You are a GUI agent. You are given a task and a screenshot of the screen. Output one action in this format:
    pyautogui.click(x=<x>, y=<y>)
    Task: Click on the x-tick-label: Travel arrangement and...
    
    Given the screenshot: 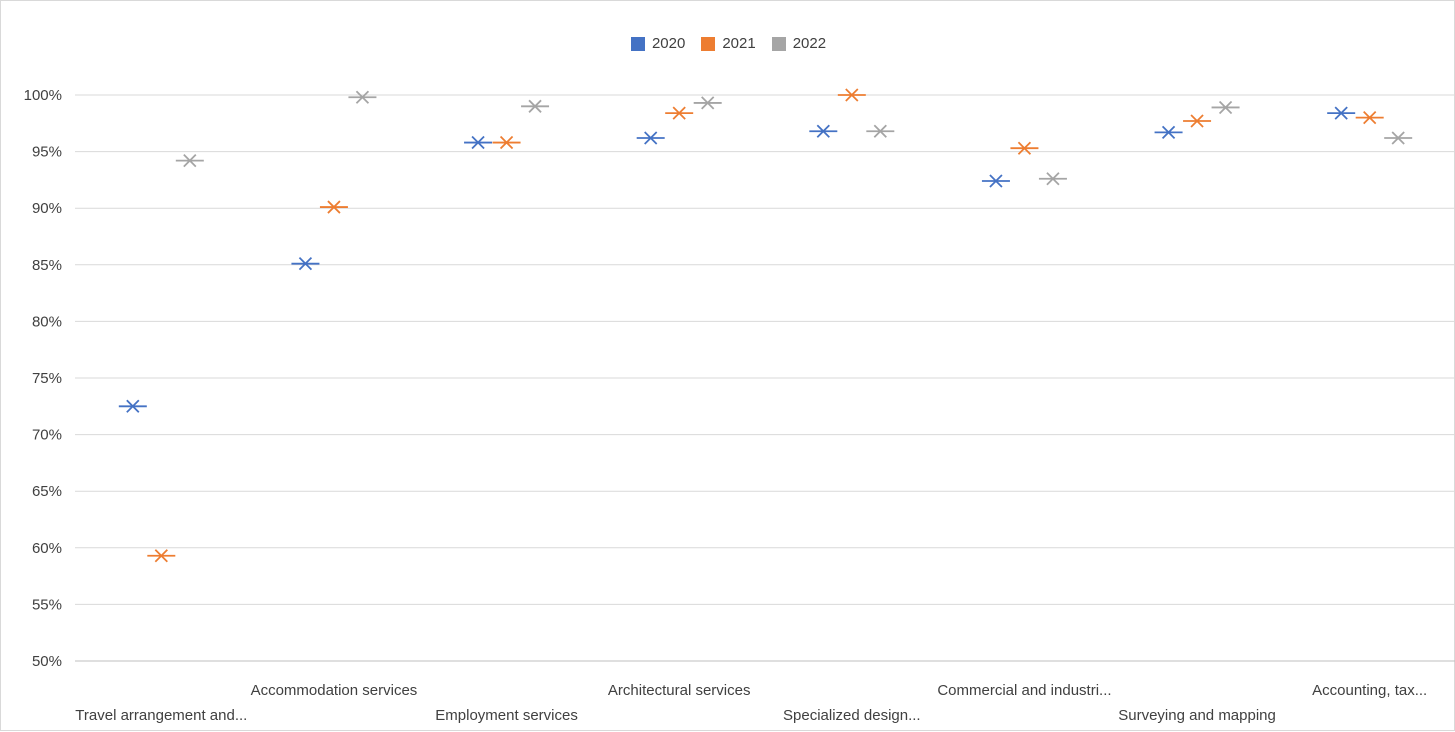 What is the action you would take?
    pyautogui.click(x=161, y=715)
    